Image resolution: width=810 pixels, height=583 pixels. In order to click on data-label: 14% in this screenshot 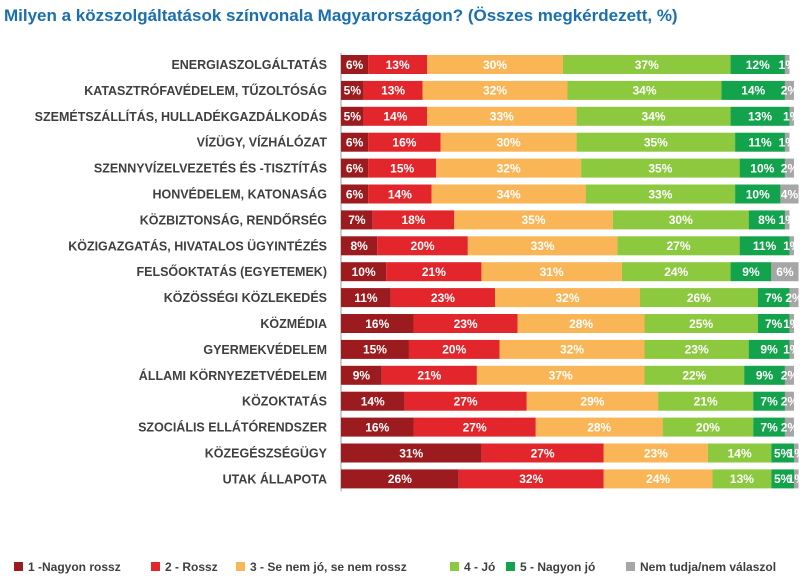, I will do `click(395, 117)`.